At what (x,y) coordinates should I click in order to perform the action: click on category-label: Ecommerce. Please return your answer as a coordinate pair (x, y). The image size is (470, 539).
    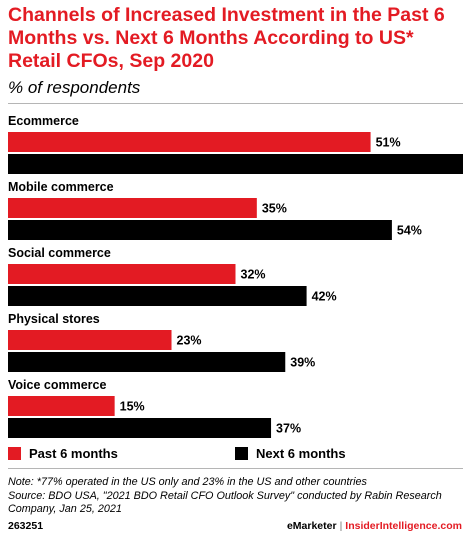
    Looking at the image, I should click on (43, 121).